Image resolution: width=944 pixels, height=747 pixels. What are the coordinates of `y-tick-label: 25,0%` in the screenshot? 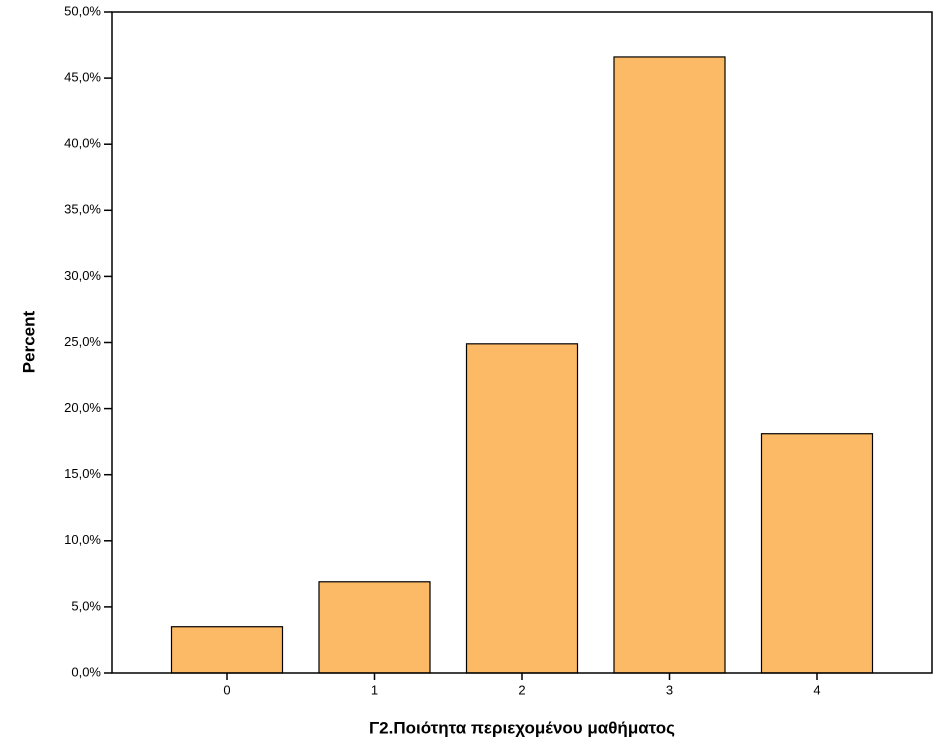 It's located at (82, 341).